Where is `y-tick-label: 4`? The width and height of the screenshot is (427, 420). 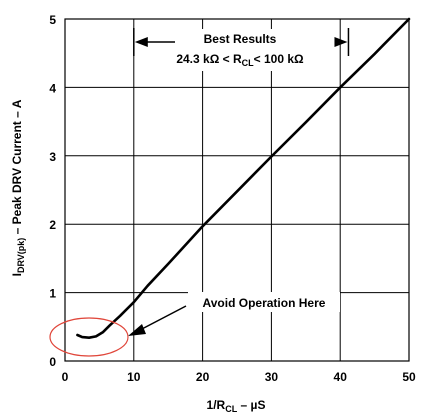
y-tick-label: 4 is located at coordinates (52, 88).